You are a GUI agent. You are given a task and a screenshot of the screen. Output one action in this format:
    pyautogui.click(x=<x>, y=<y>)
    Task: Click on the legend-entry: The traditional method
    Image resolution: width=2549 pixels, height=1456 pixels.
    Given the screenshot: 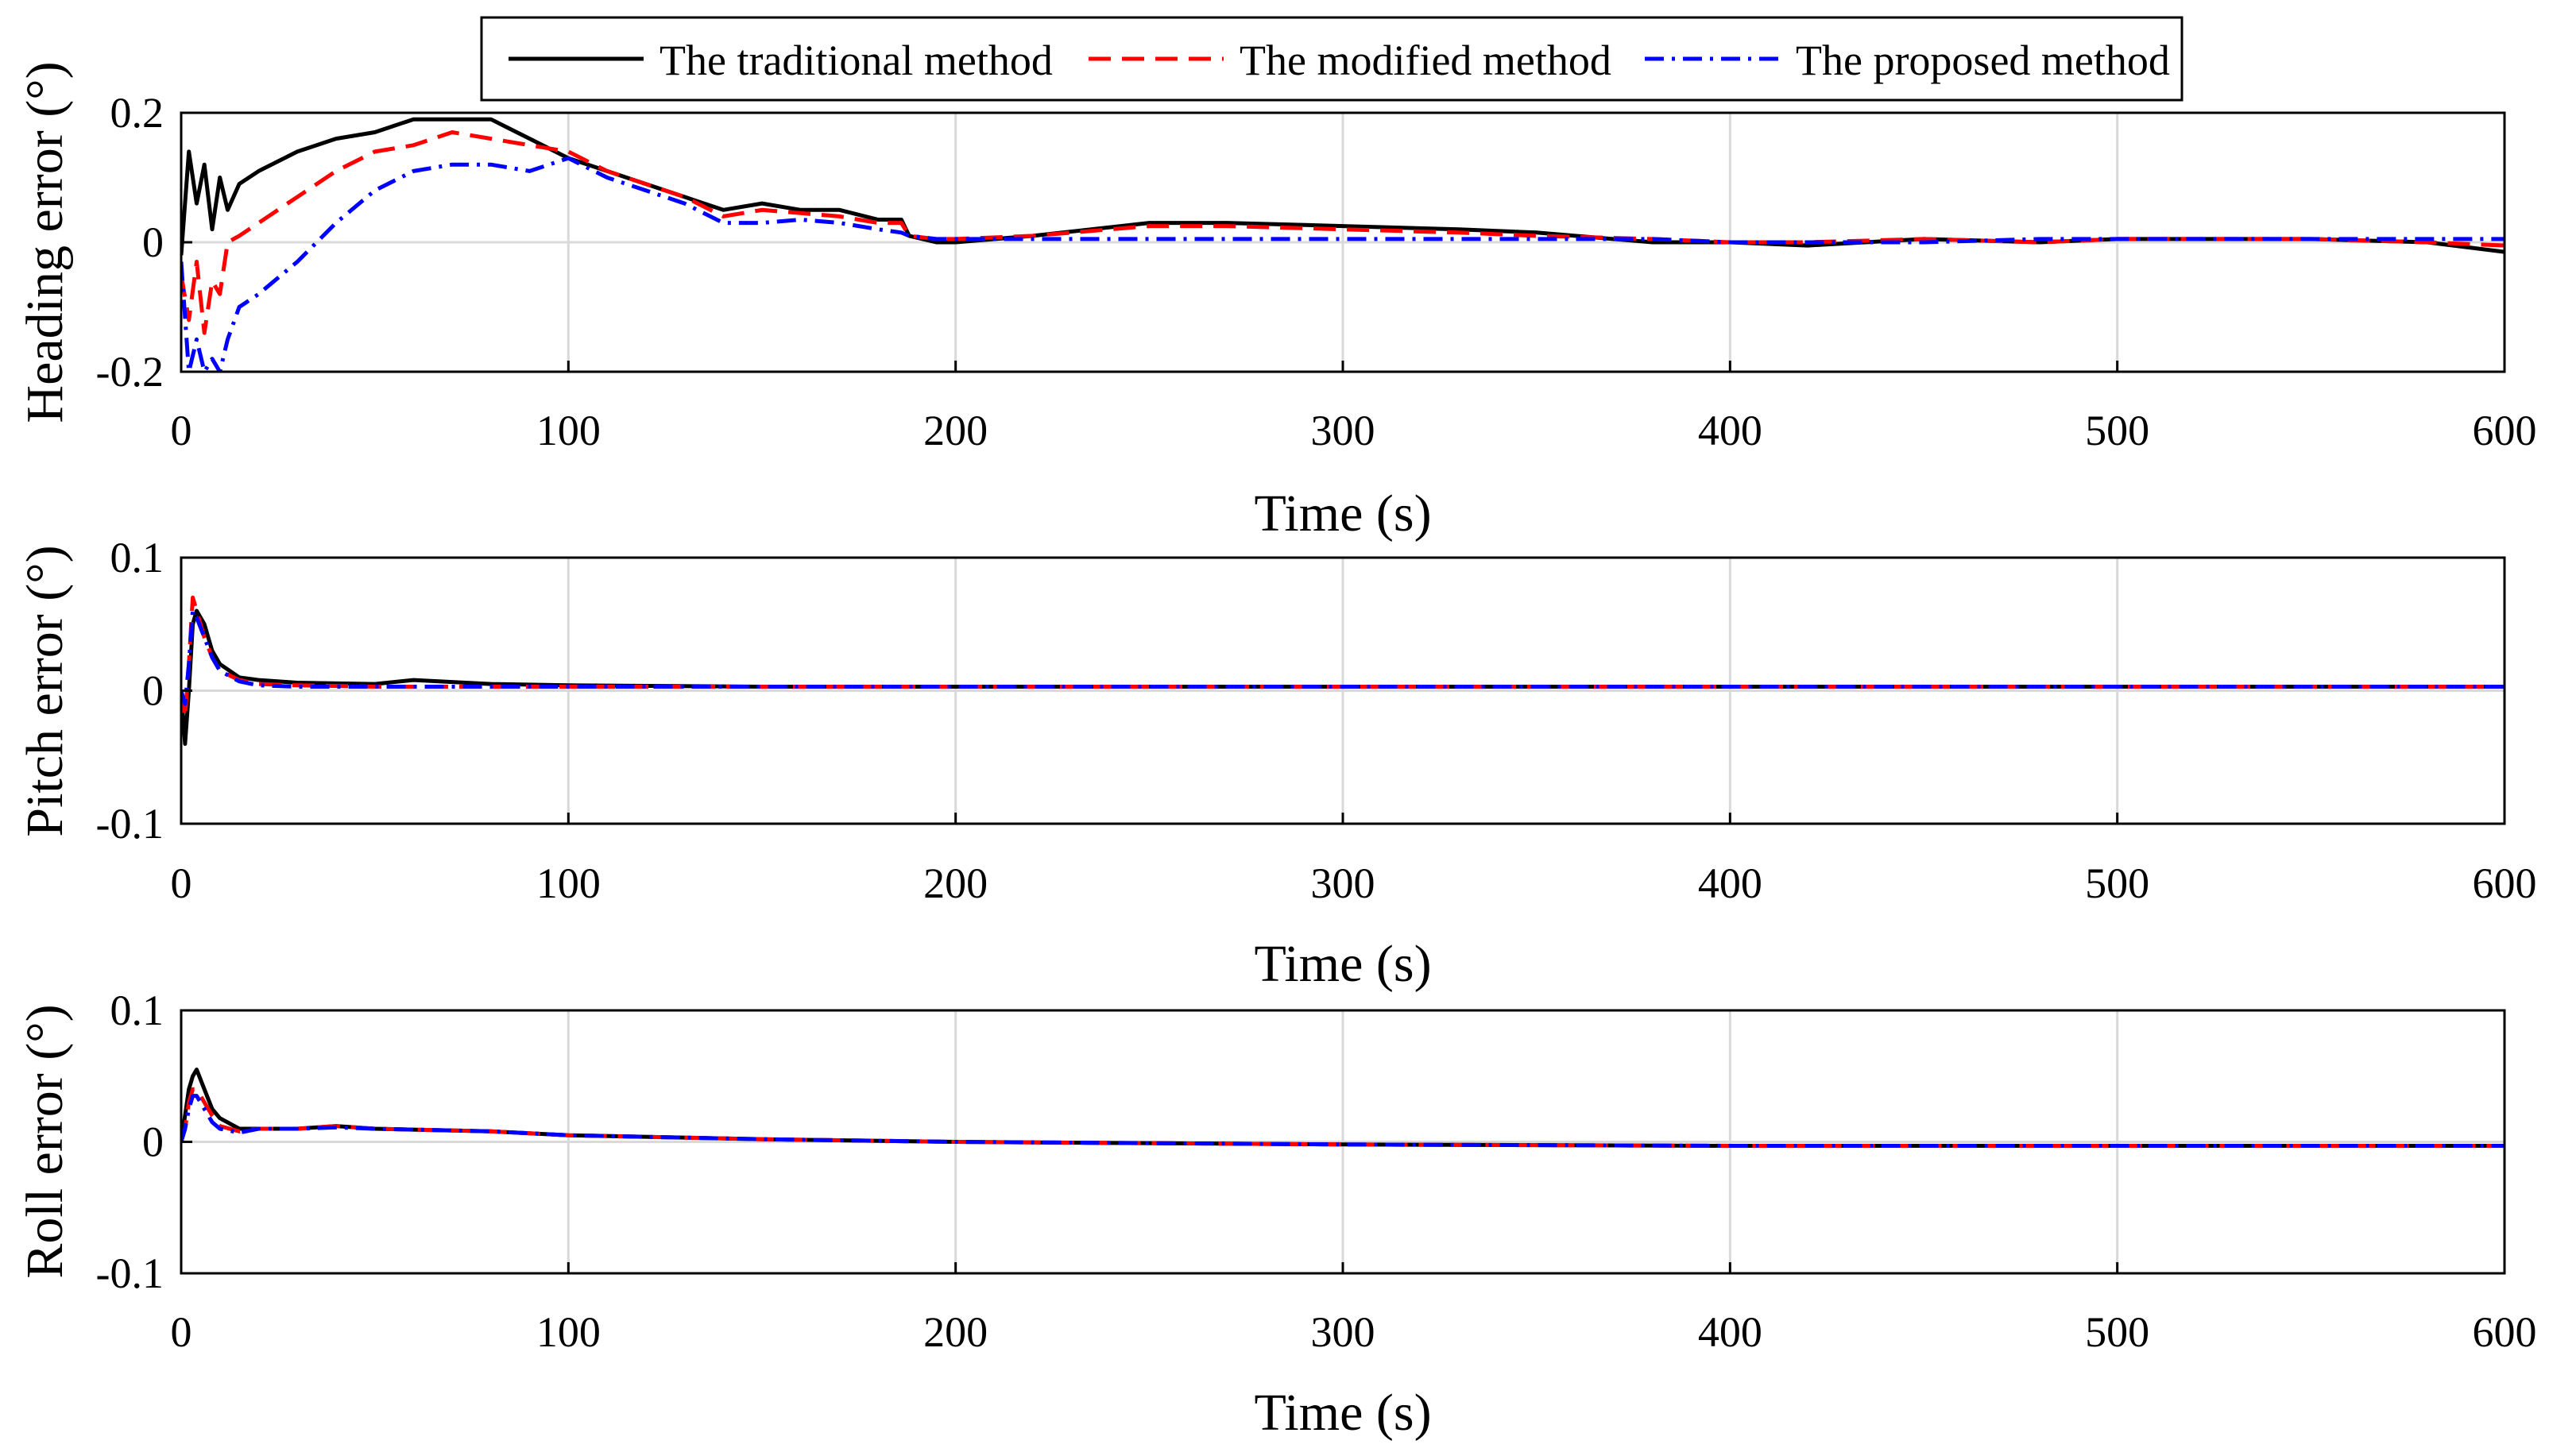 What is the action you would take?
    pyautogui.click(x=781, y=60)
    